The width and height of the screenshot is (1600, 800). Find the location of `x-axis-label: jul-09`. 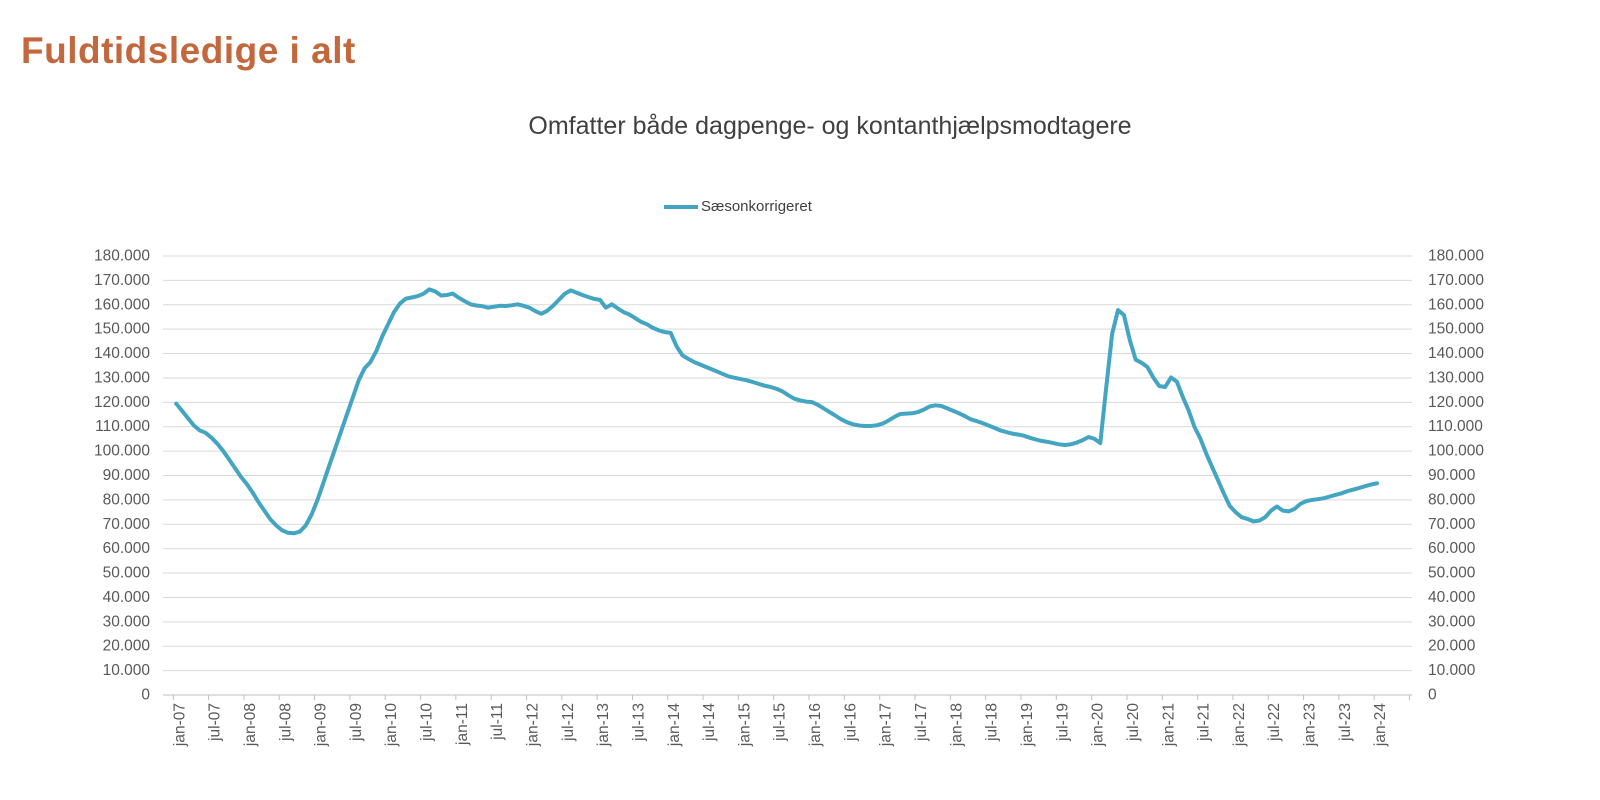

x-axis-label: jul-09 is located at coordinates (356, 722).